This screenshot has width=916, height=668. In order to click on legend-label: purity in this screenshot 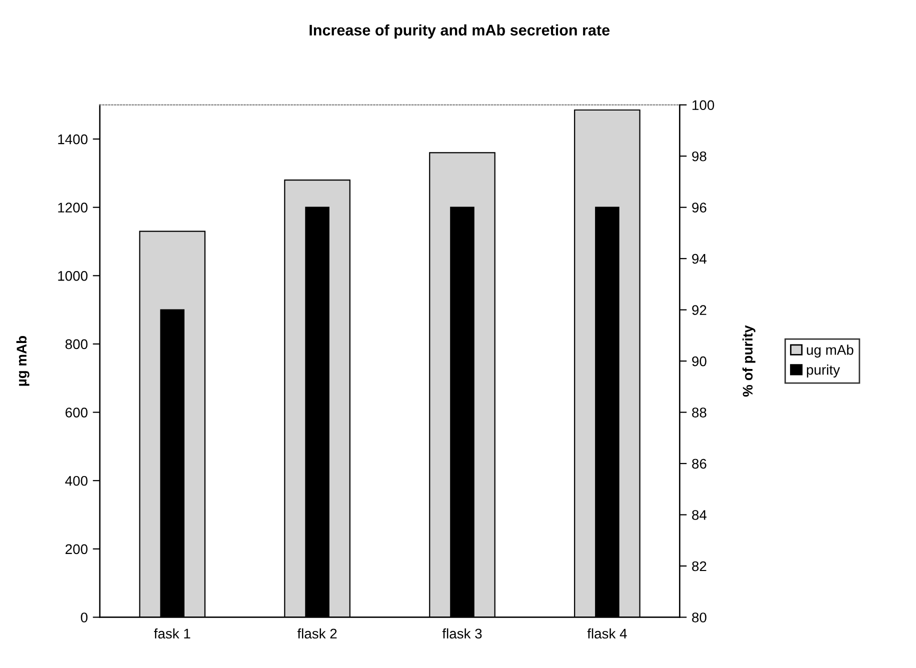, I will do `click(823, 371)`.